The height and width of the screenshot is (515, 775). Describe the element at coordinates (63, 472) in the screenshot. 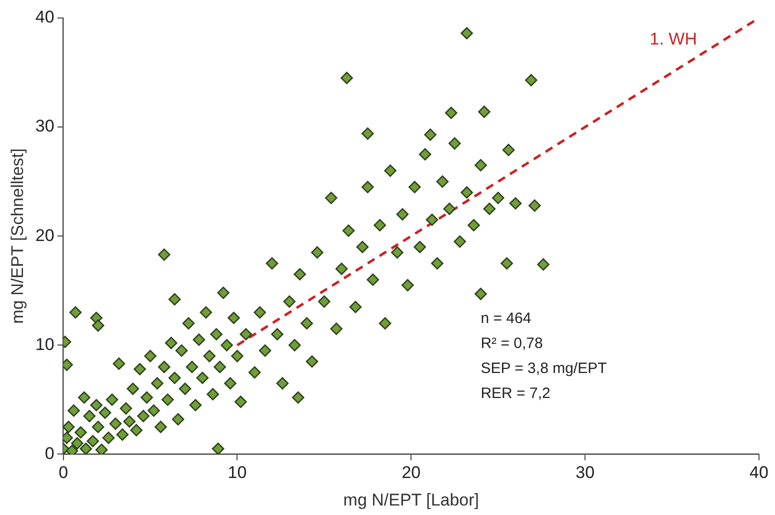

I see `x-tick-label: 0` at that location.